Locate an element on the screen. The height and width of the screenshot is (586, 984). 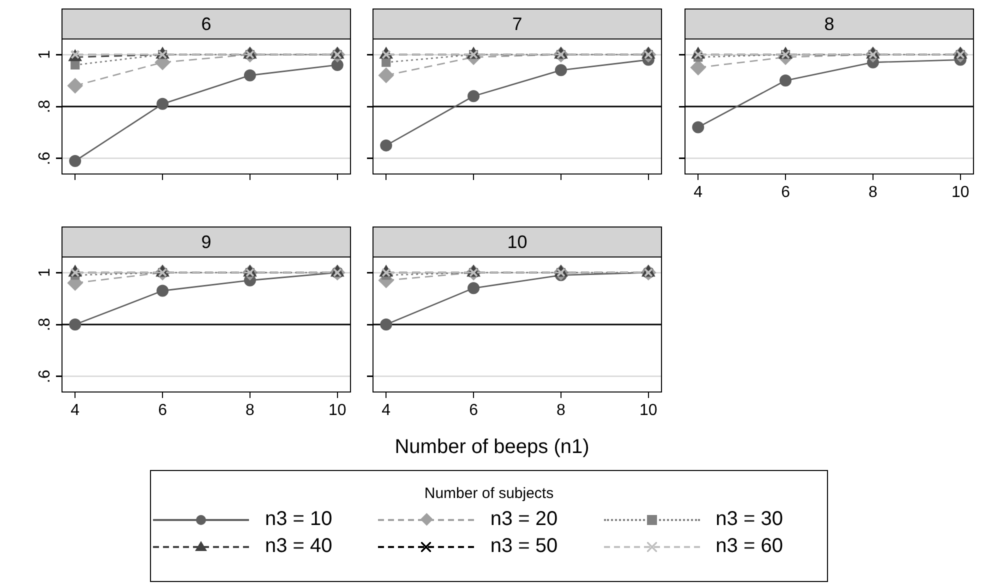
legend-label: n3 = 30 is located at coordinates (749, 519).